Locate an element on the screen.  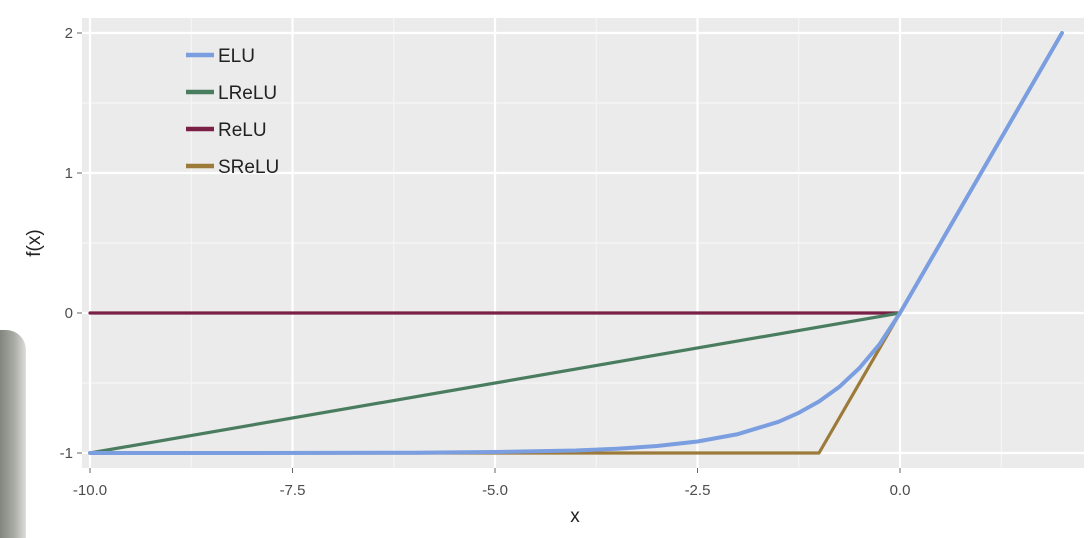
legend: ELU LReLU ReLU SReLU is located at coordinates (232, 112).